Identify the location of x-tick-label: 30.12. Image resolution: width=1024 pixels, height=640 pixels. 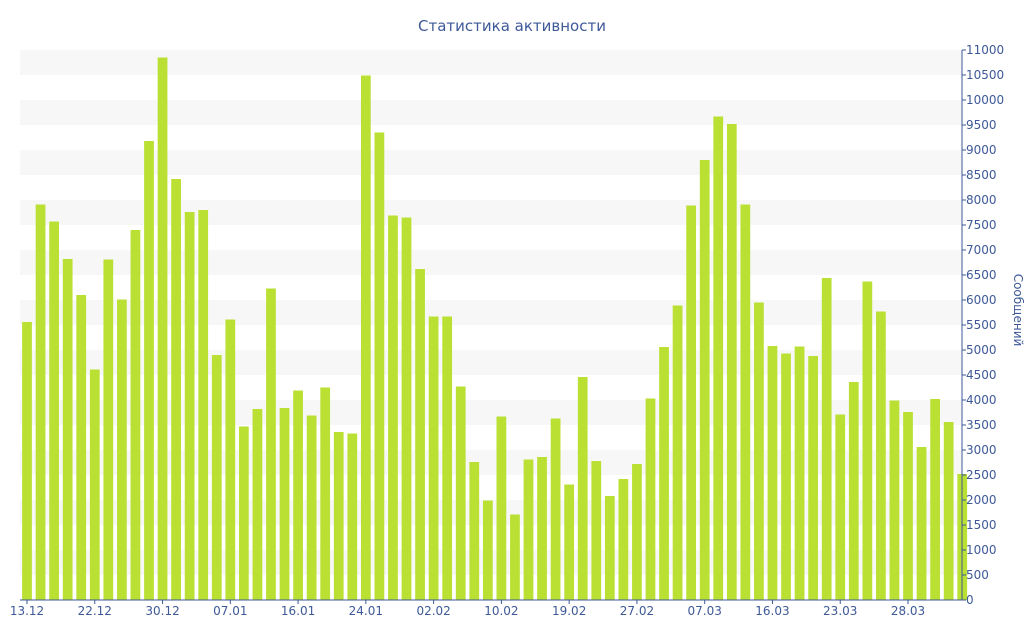
(162, 611).